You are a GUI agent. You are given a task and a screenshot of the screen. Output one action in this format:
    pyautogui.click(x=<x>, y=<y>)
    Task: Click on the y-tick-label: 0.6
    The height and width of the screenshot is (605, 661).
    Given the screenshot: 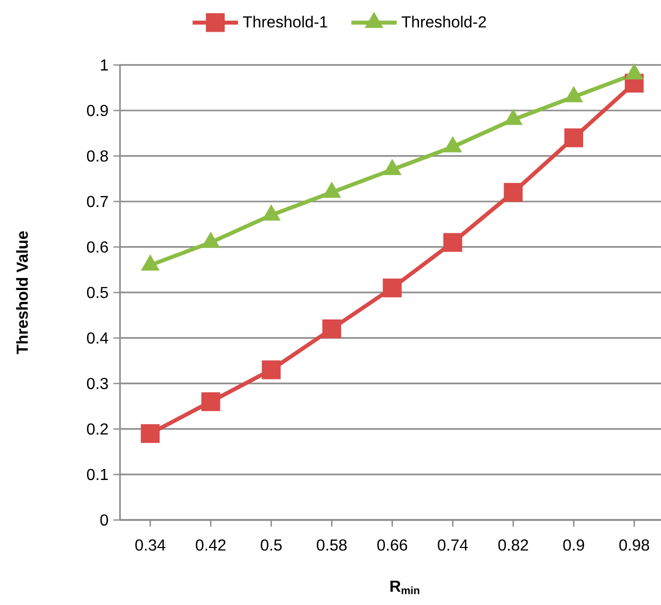 What is the action you would take?
    pyautogui.click(x=97, y=247)
    